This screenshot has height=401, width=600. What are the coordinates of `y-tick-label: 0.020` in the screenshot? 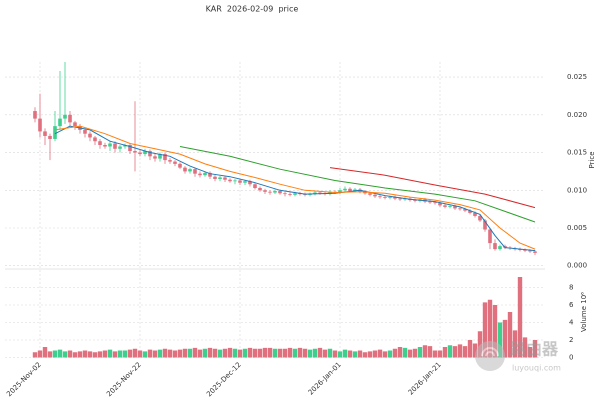 It's located at (577, 115).